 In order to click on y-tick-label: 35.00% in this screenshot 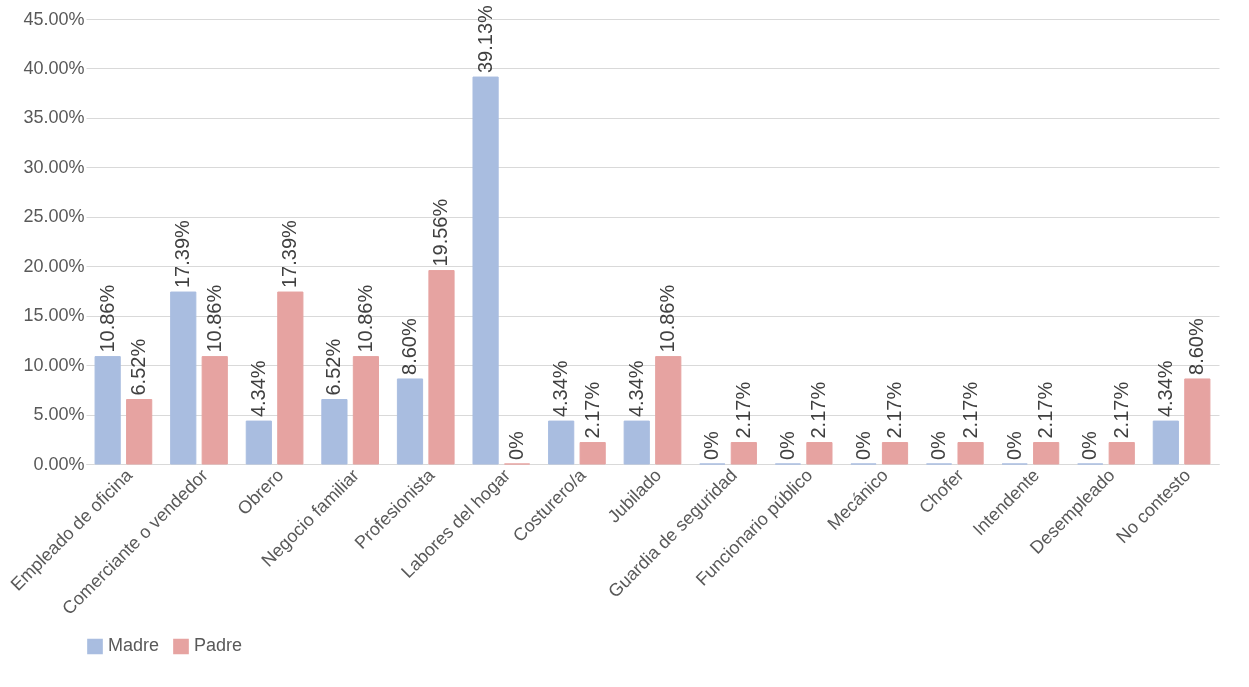, I will do `click(54, 117)`.